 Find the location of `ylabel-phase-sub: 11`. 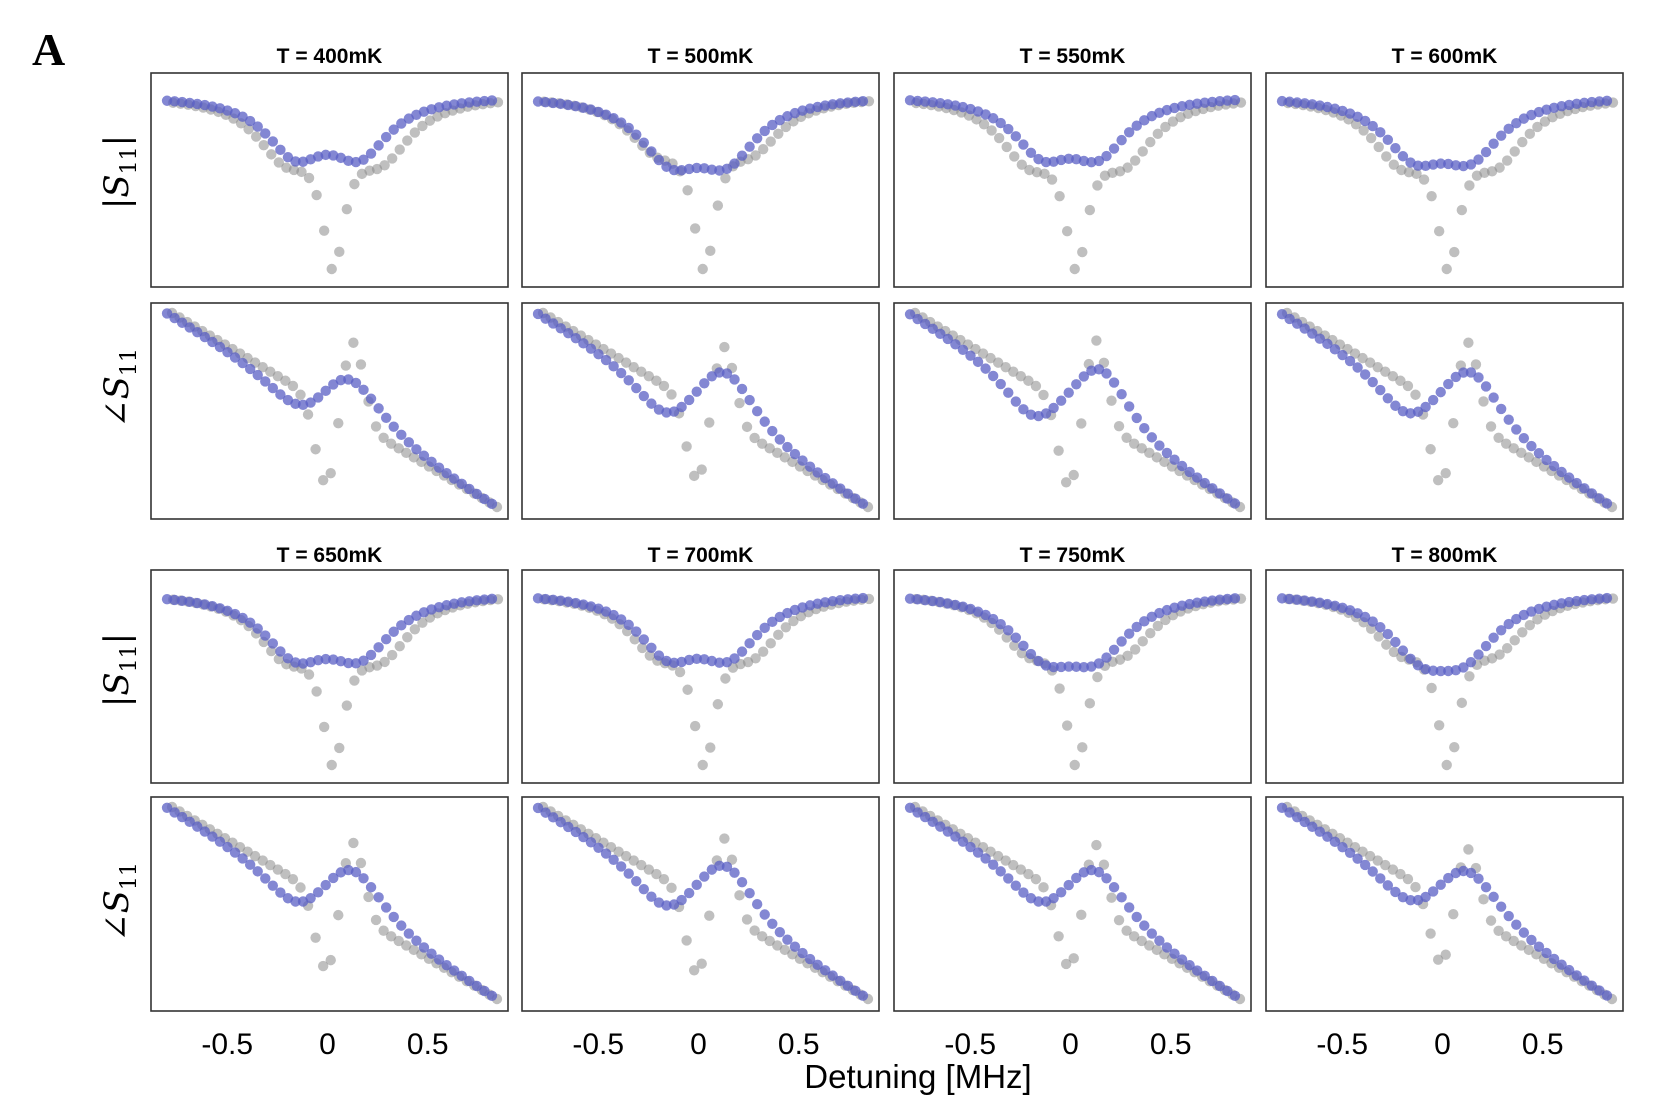

ylabel-phase-sub: 11 is located at coordinates (129, 362).